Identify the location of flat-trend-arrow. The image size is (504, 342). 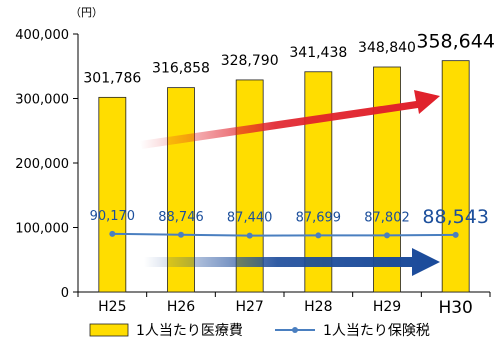
(292, 262).